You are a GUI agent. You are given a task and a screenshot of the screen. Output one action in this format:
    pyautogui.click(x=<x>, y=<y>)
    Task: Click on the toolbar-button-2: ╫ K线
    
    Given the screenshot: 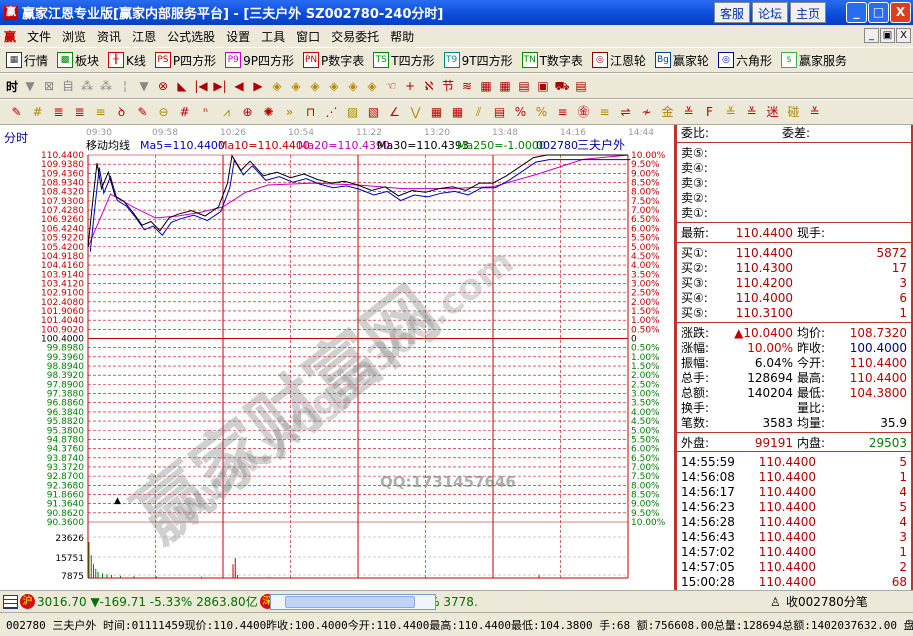 What is the action you would take?
    pyautogui.click(x=127, y=60)
    